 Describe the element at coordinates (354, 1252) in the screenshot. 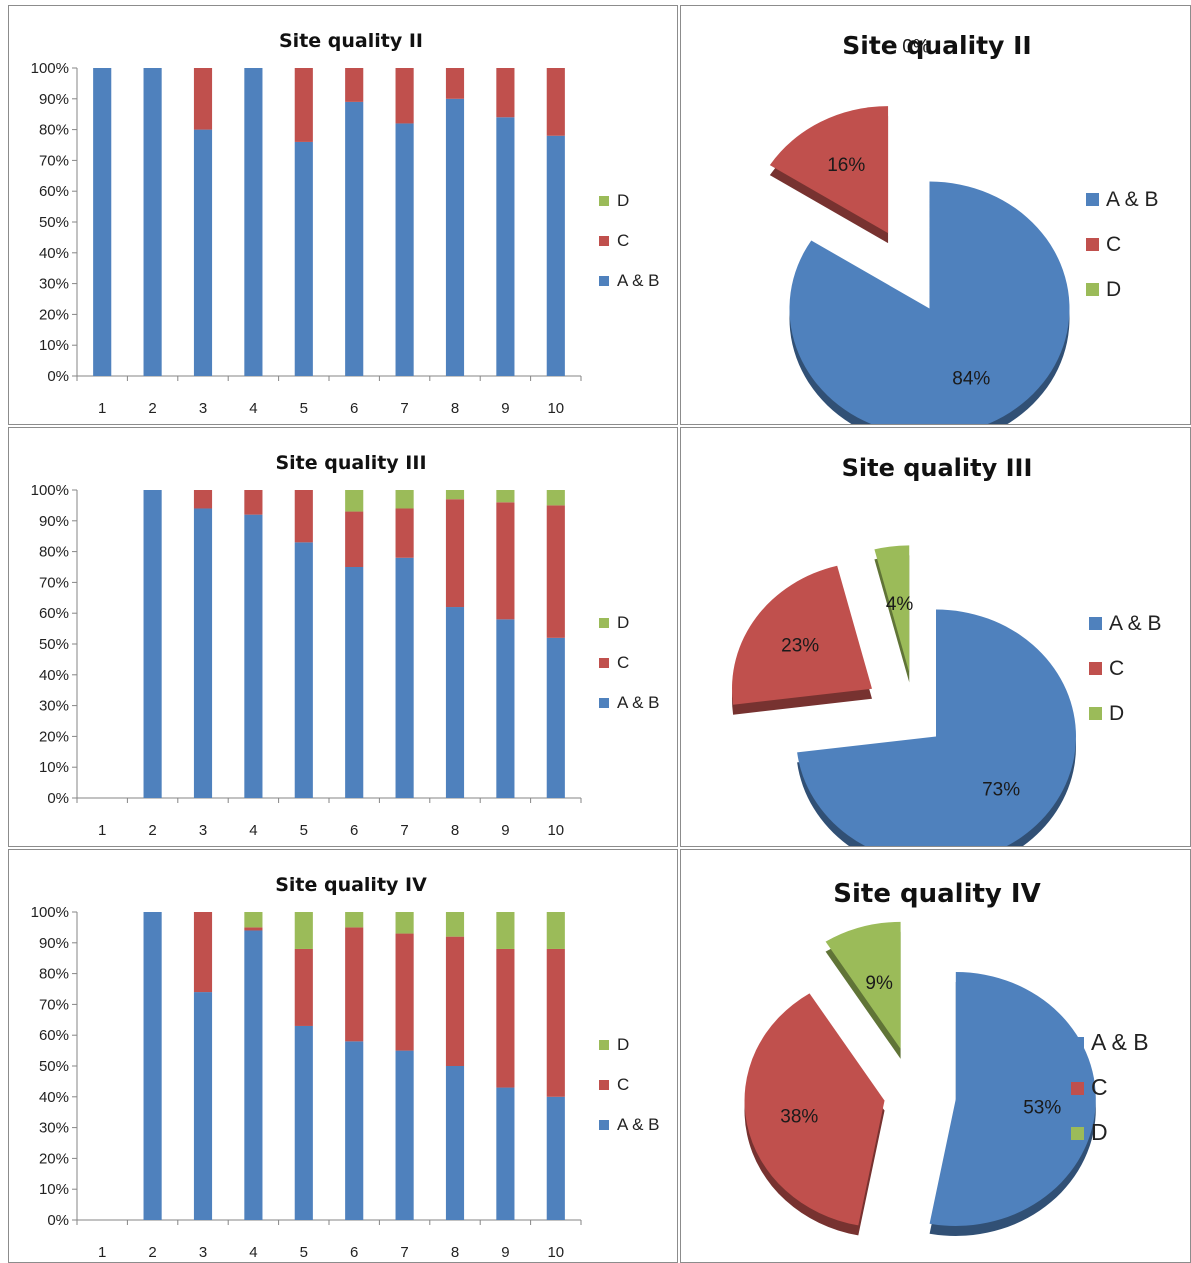

I see `x-tick-label: 6` at that location.